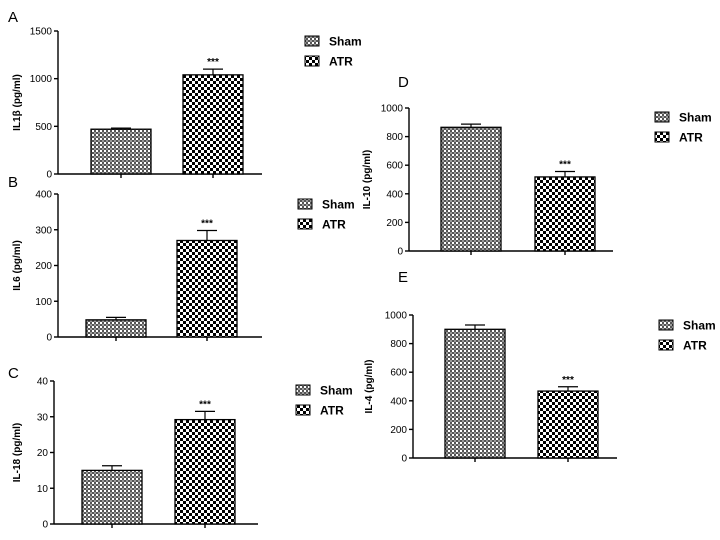  Describe the element at coordinates (17, 102) in the screenshot. I see `y-axis-label: IL1β (pg/ml)` at that location.